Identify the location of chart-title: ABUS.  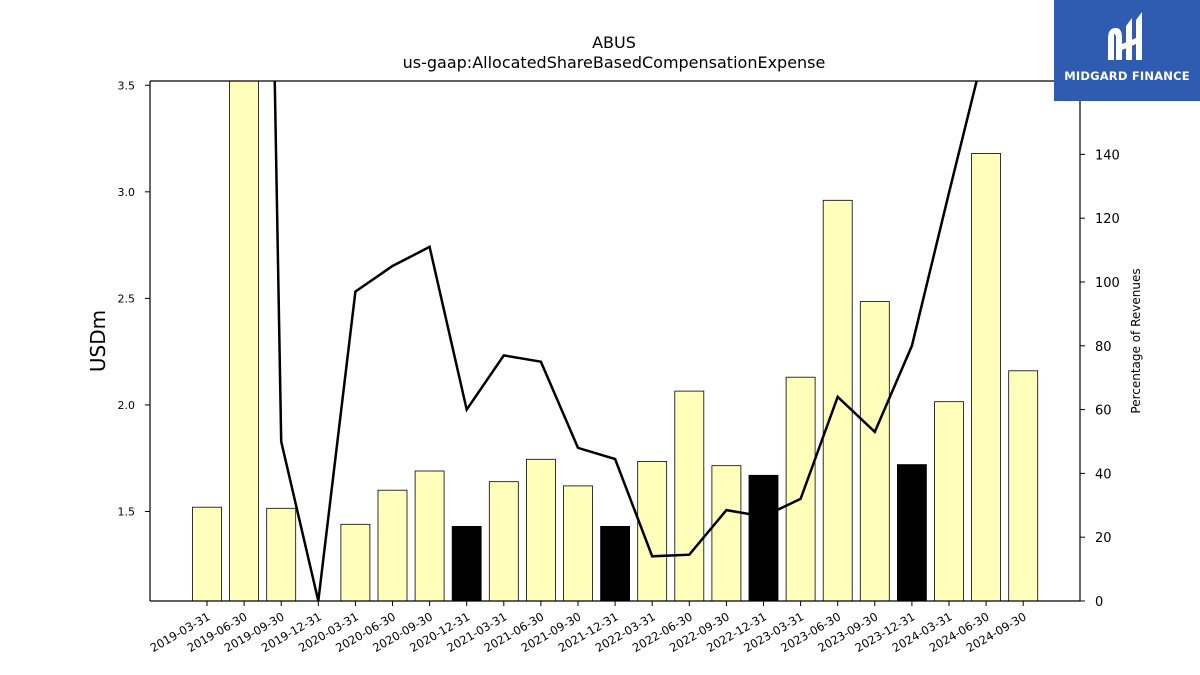
(614, 42).